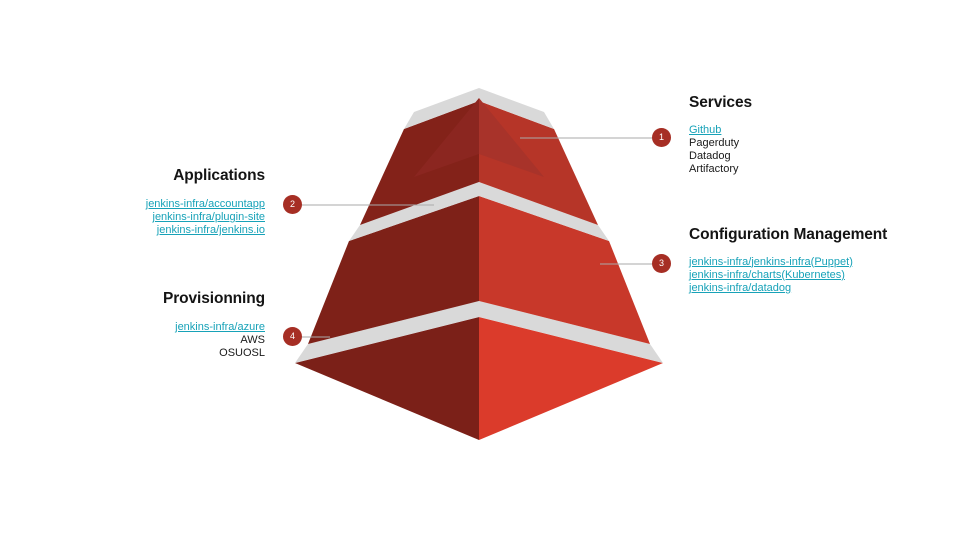 The width and height of the screenshot is (960, 540). I want to click on group-provisionning-heading: Provisionning, so click(213, 298).